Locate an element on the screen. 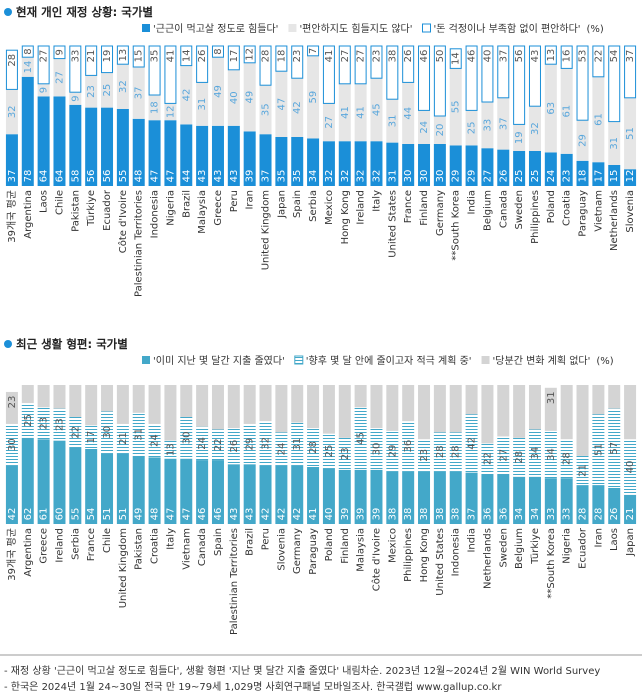  x-tick-label: Argentina is located at coordinates (28, 552).